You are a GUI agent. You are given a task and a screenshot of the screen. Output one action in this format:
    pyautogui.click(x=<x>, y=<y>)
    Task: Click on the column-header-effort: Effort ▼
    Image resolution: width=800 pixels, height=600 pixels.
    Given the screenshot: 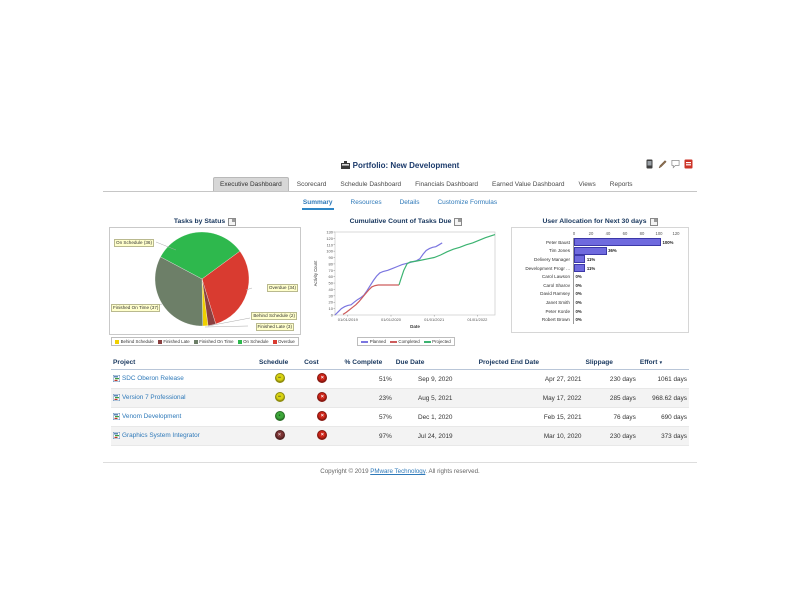 What is the action you would take?
    pyautogui.click(x=663, y=363)
    